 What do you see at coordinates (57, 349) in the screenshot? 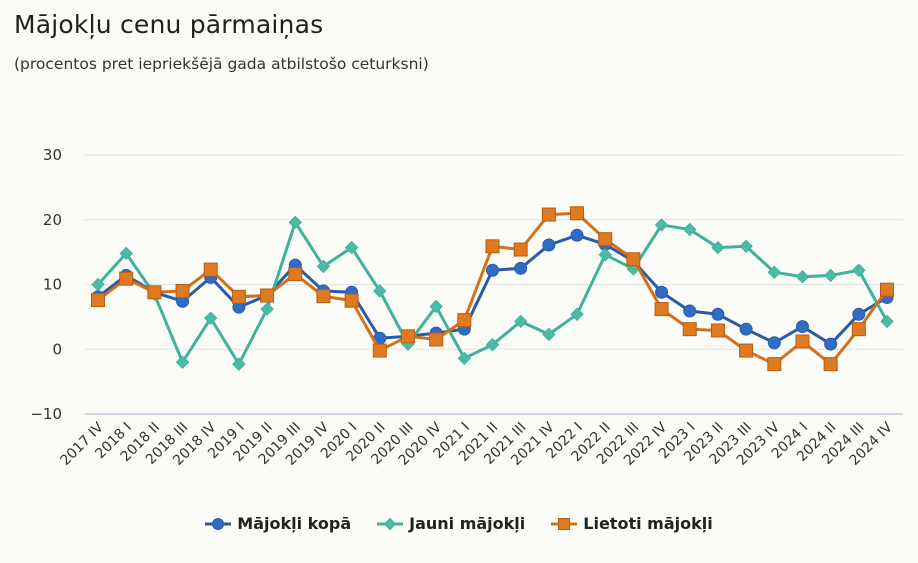
I see `y-tick-label: 0` at bounding box center [57, 349].